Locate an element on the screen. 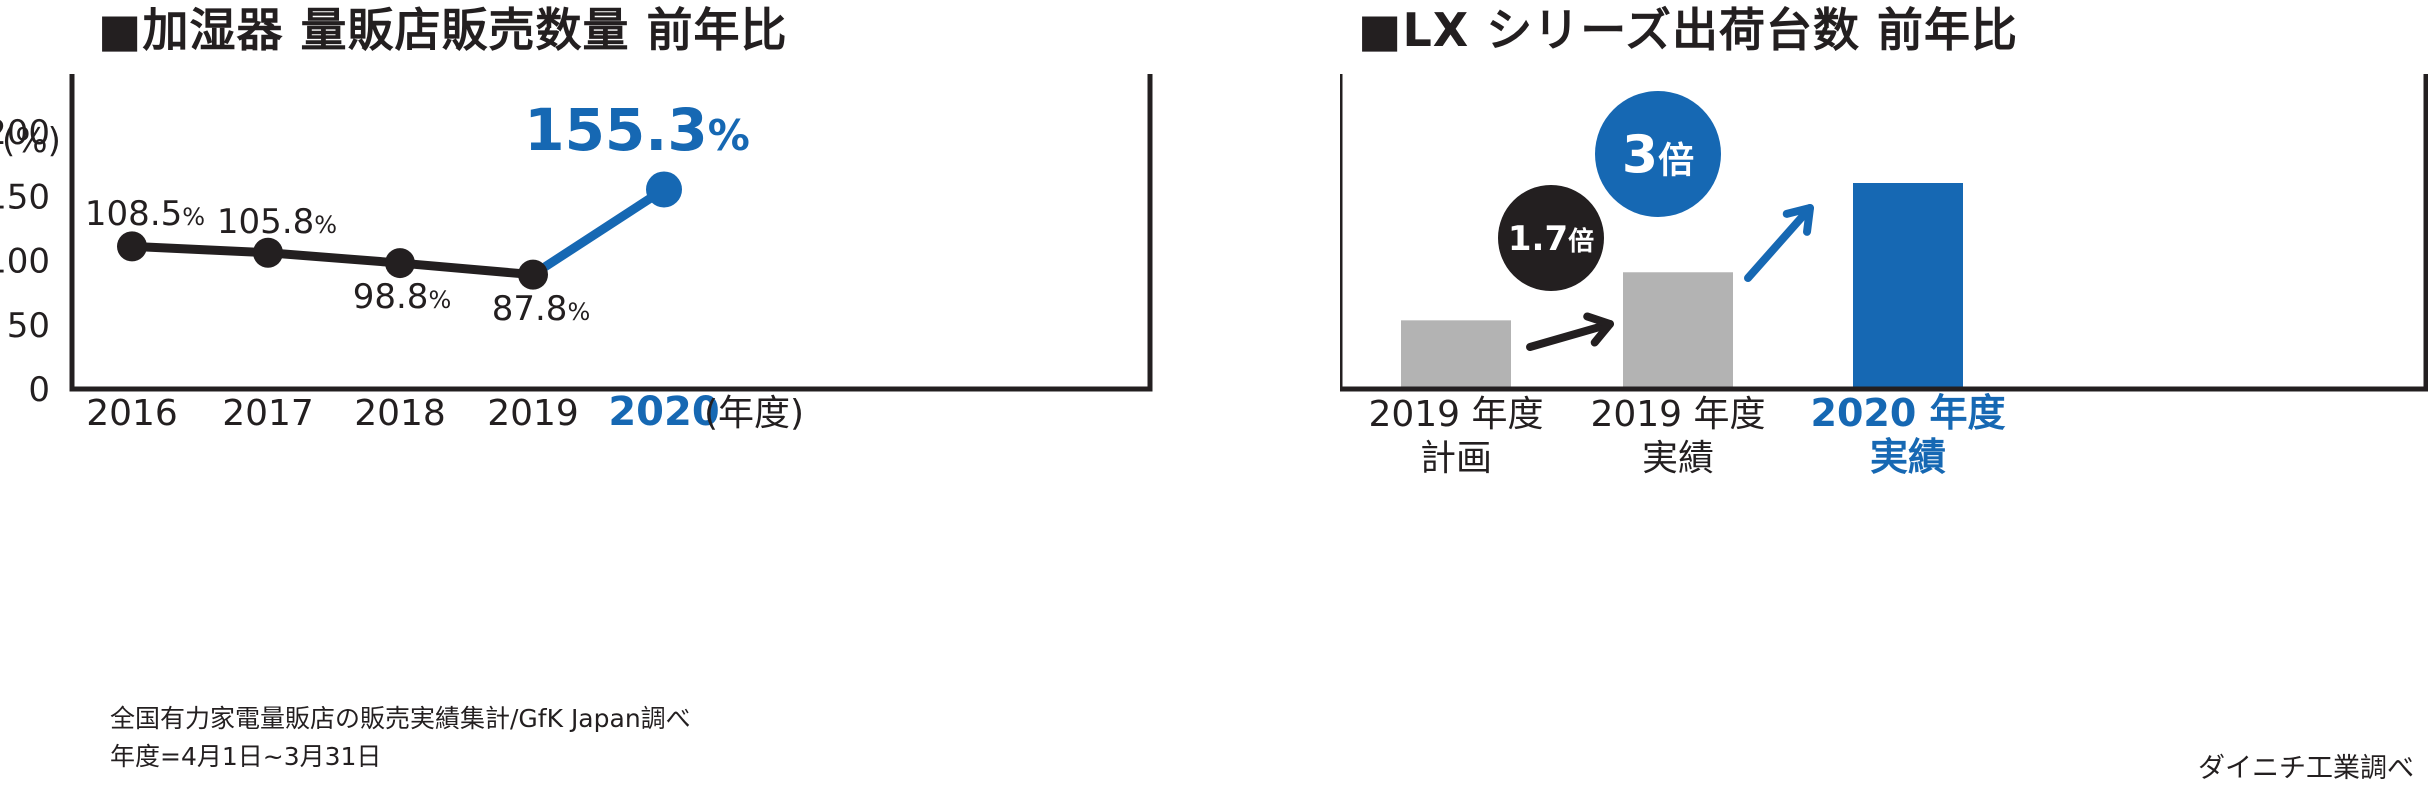 This screenshot has width=2428, height=790. x-tick-label: 2020 is located at coordinates (663, 412).